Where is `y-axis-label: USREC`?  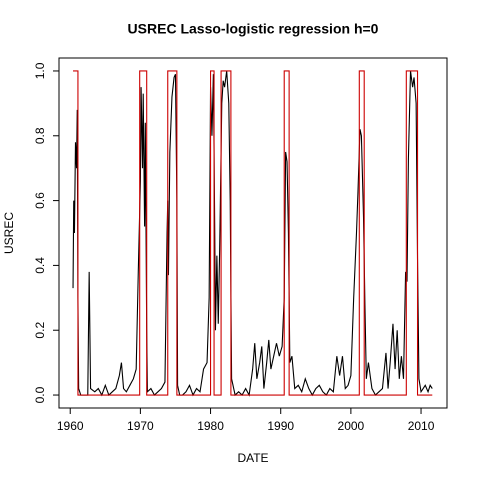 y-axis-label: USREC is located at coordinates (9, 233).